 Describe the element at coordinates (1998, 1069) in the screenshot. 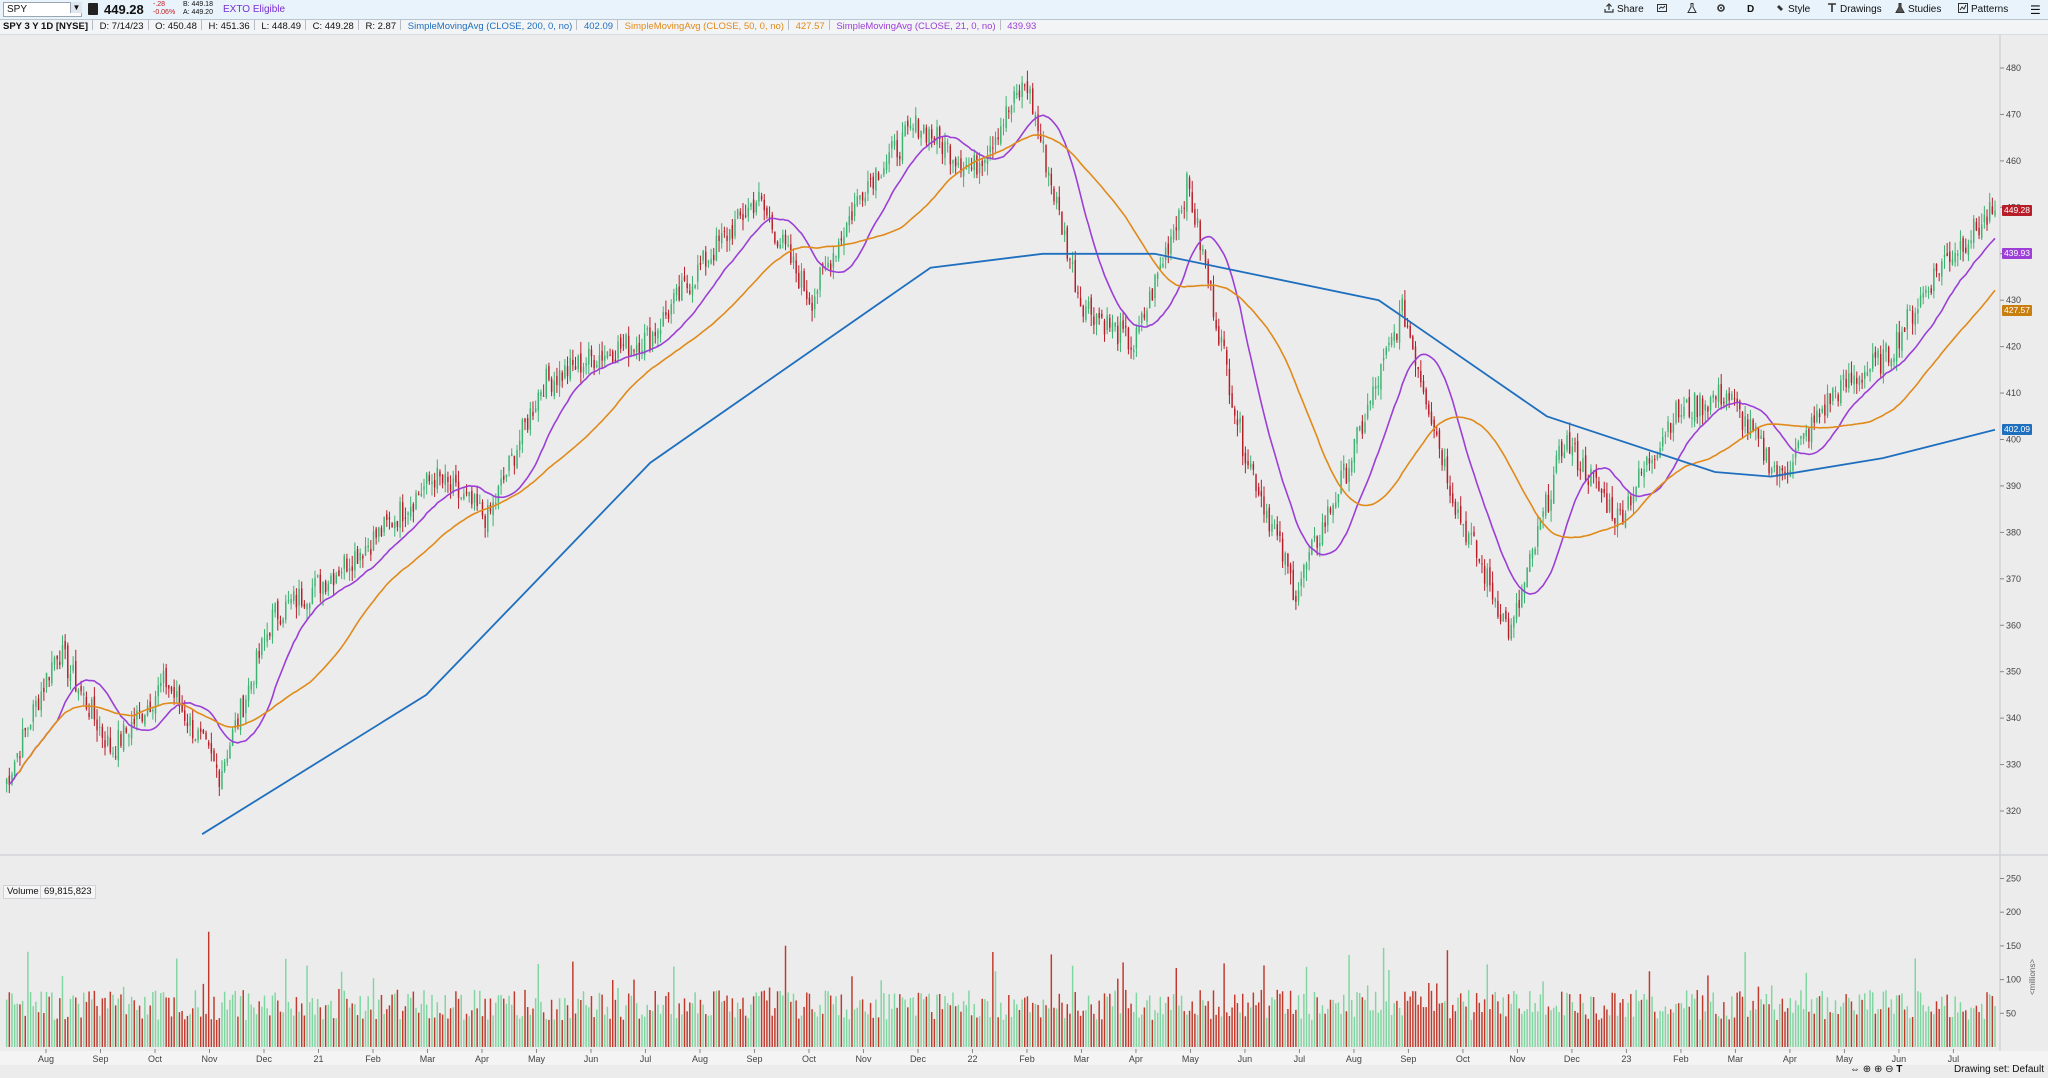

I see `drawing-set-label: Drawing set: Default` at that location.